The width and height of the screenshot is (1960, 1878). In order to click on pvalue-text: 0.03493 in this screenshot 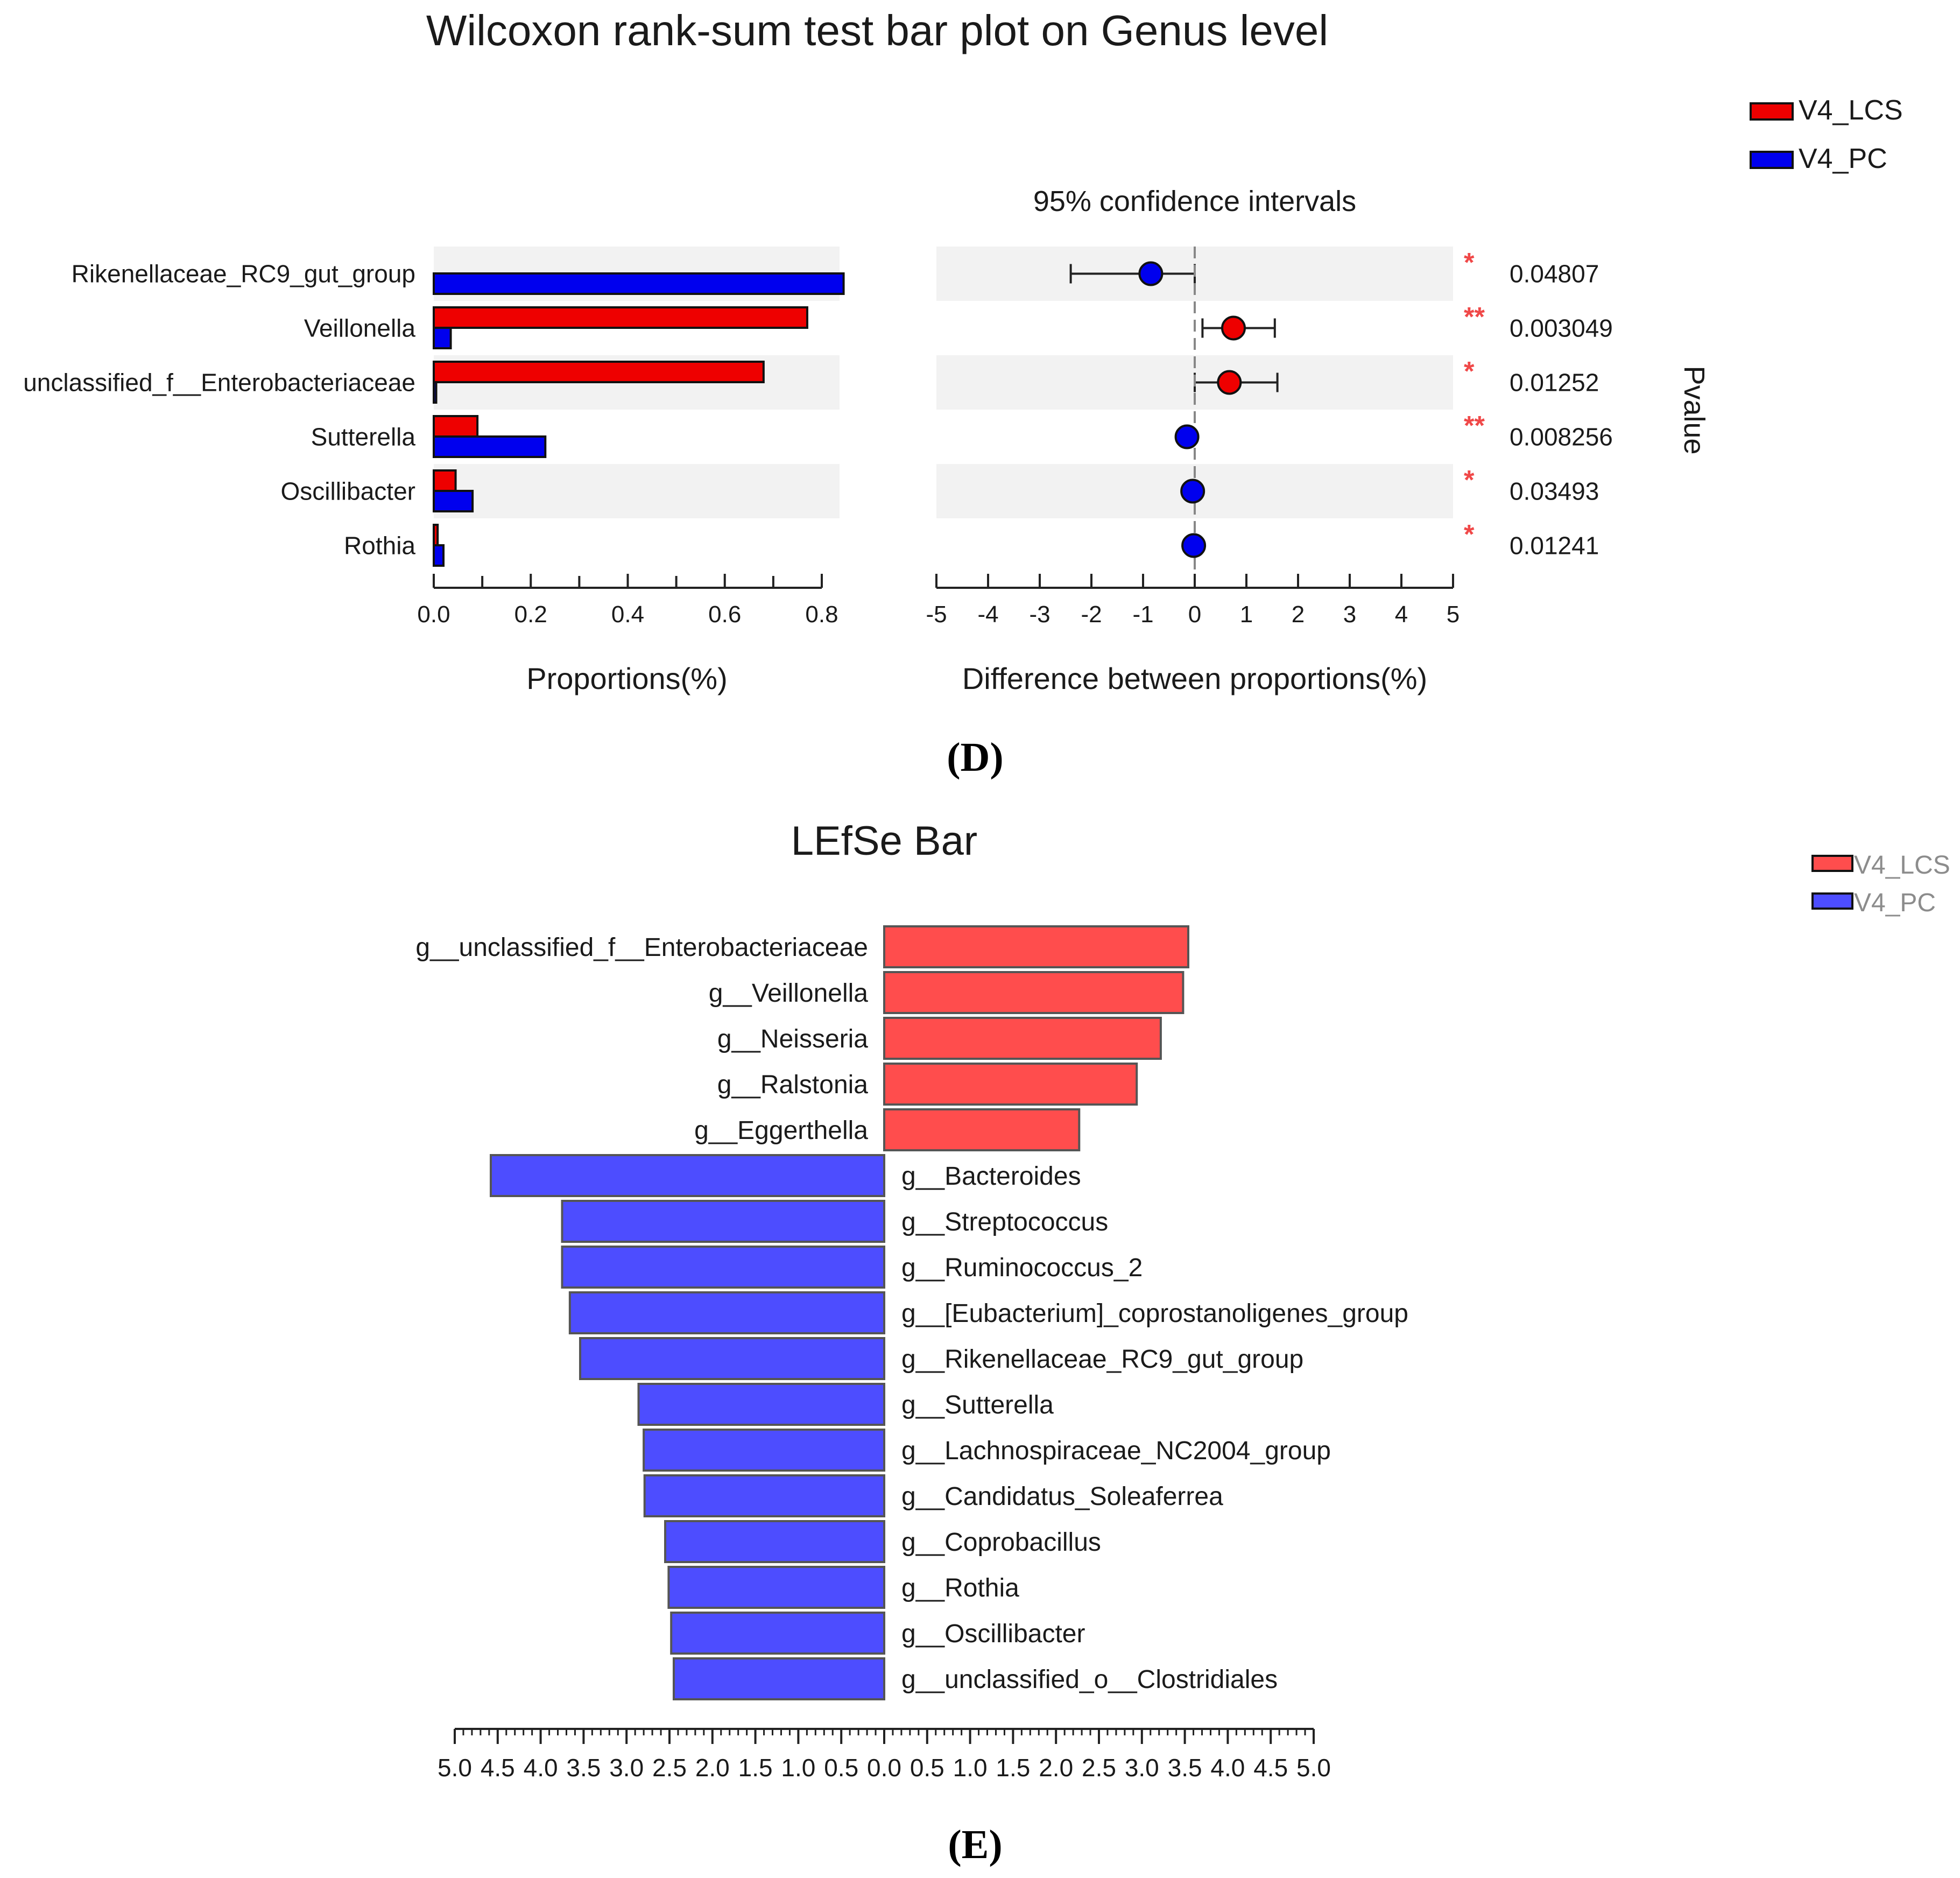, I will do `click(1555, 491)`.